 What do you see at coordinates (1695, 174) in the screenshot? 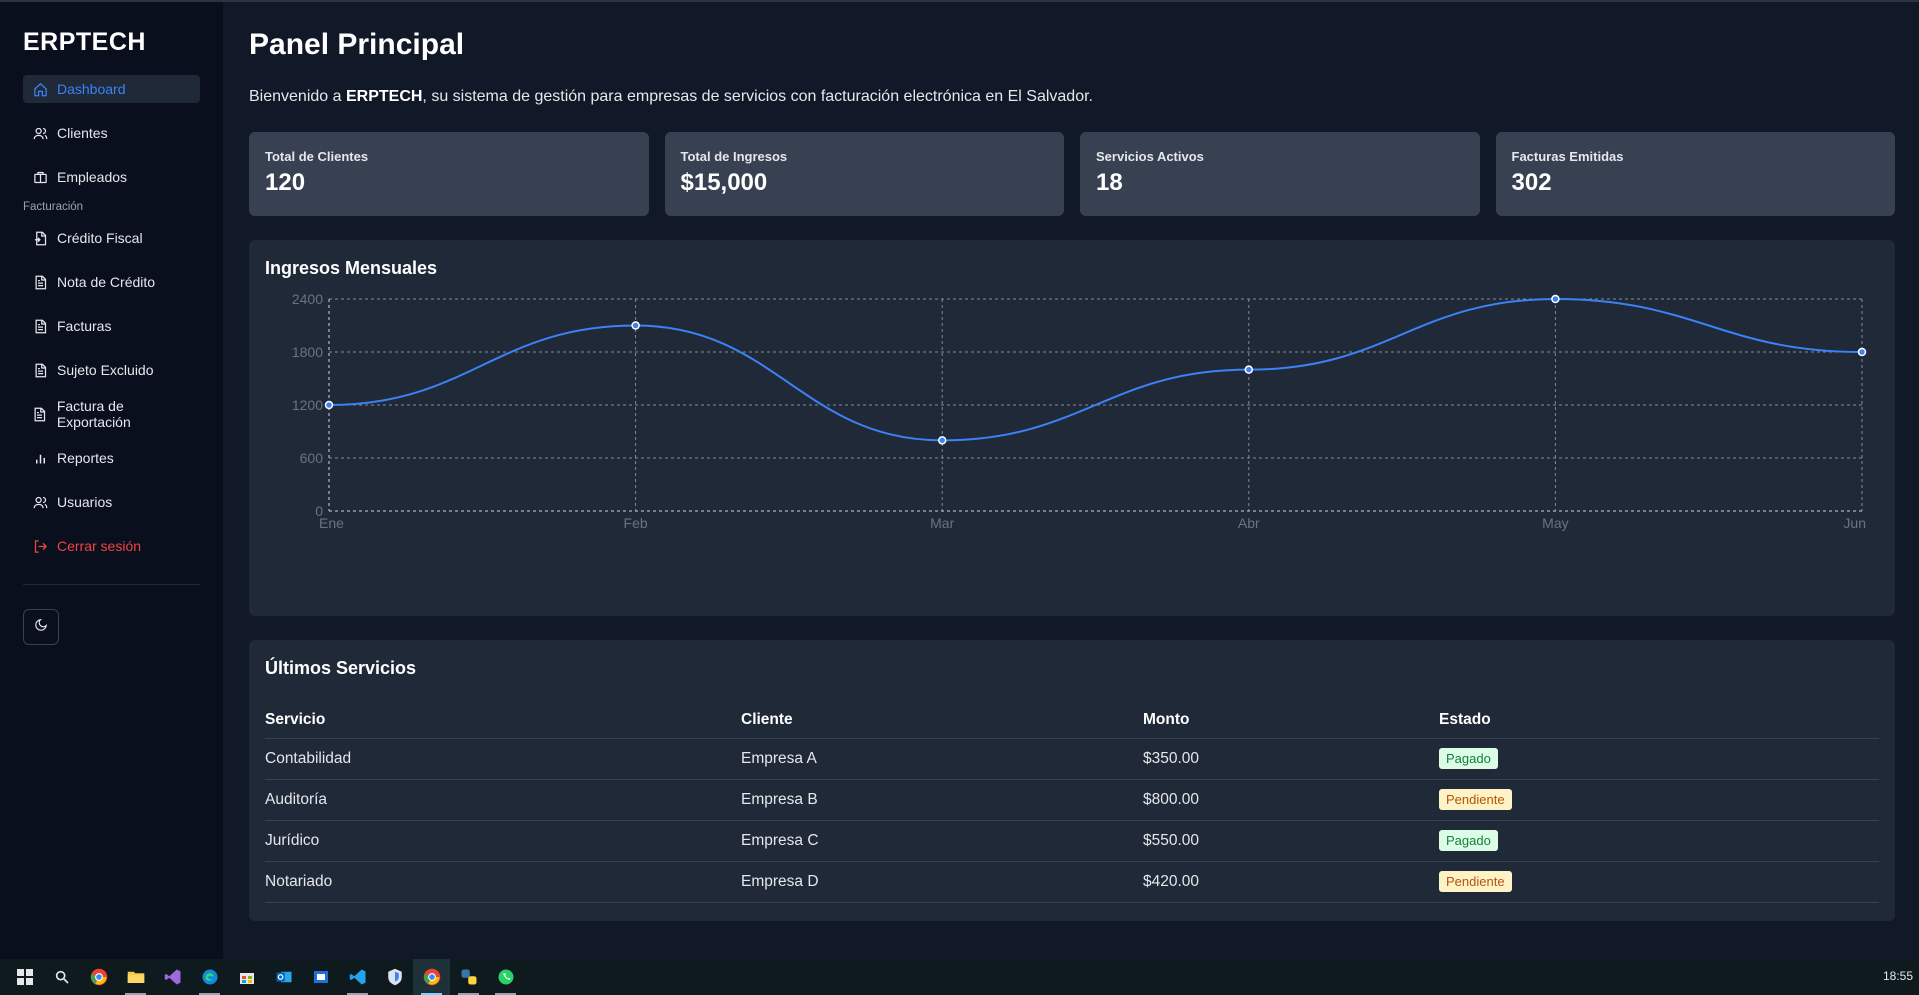
I see `stat-card-facturas: Facturas Emitidas 302` at bounding box center [1695, 174].